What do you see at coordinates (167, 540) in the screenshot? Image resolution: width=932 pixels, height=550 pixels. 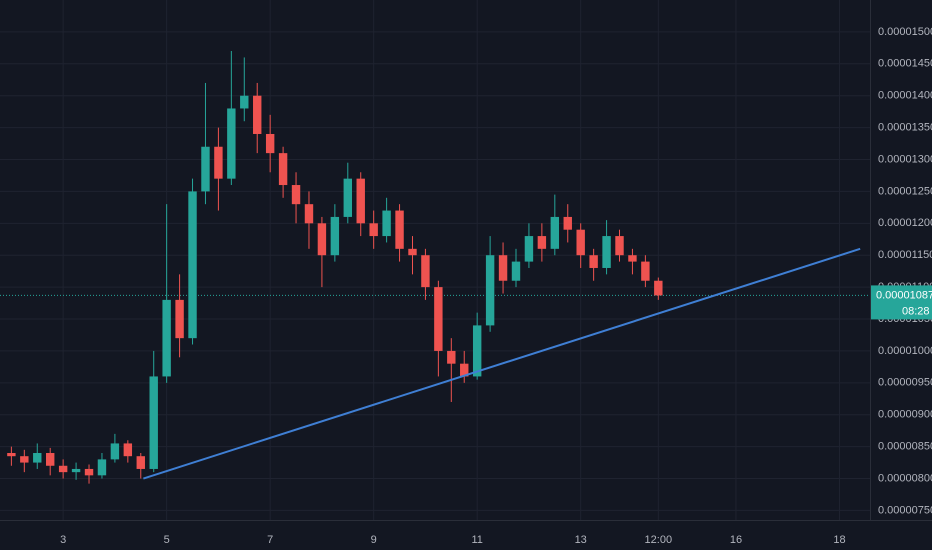 I see `x-tick-label: 5` at bounding box center [167, 540].